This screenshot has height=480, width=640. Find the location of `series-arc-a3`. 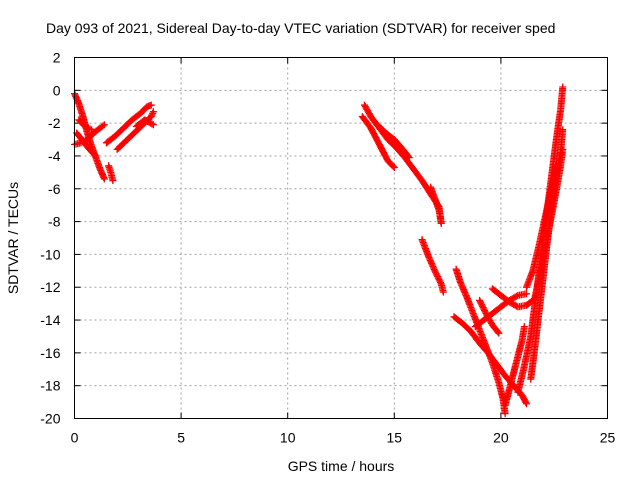

series-arc-a3 is located at coordinates (86, 144).